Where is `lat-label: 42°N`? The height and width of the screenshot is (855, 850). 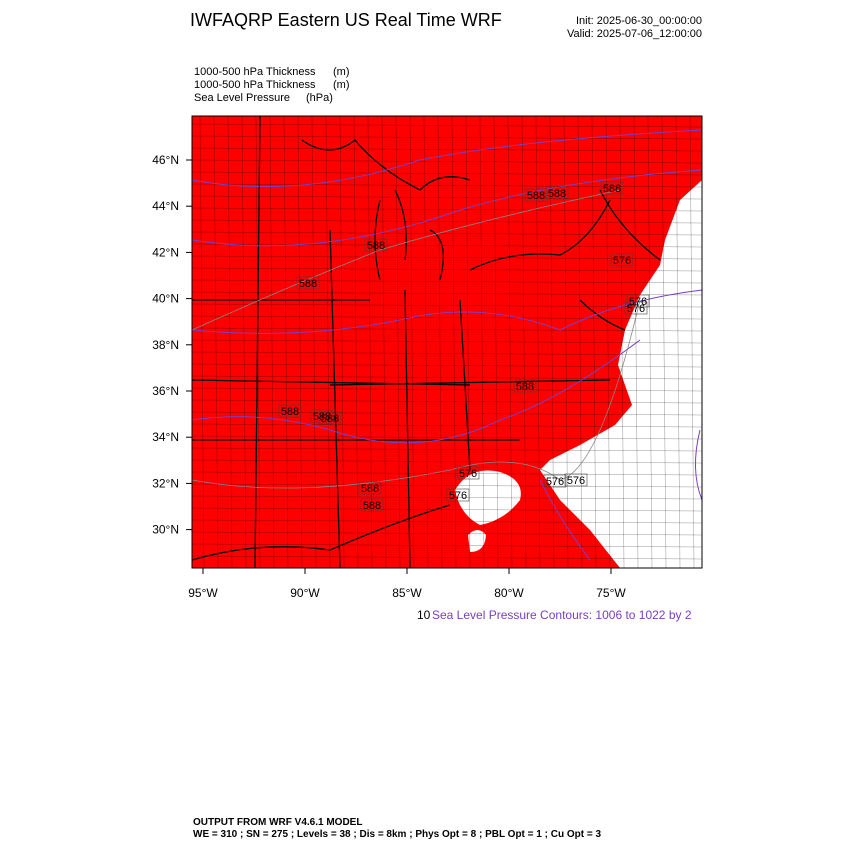 lat-label: 42°N is located at coordinates (165, 252).